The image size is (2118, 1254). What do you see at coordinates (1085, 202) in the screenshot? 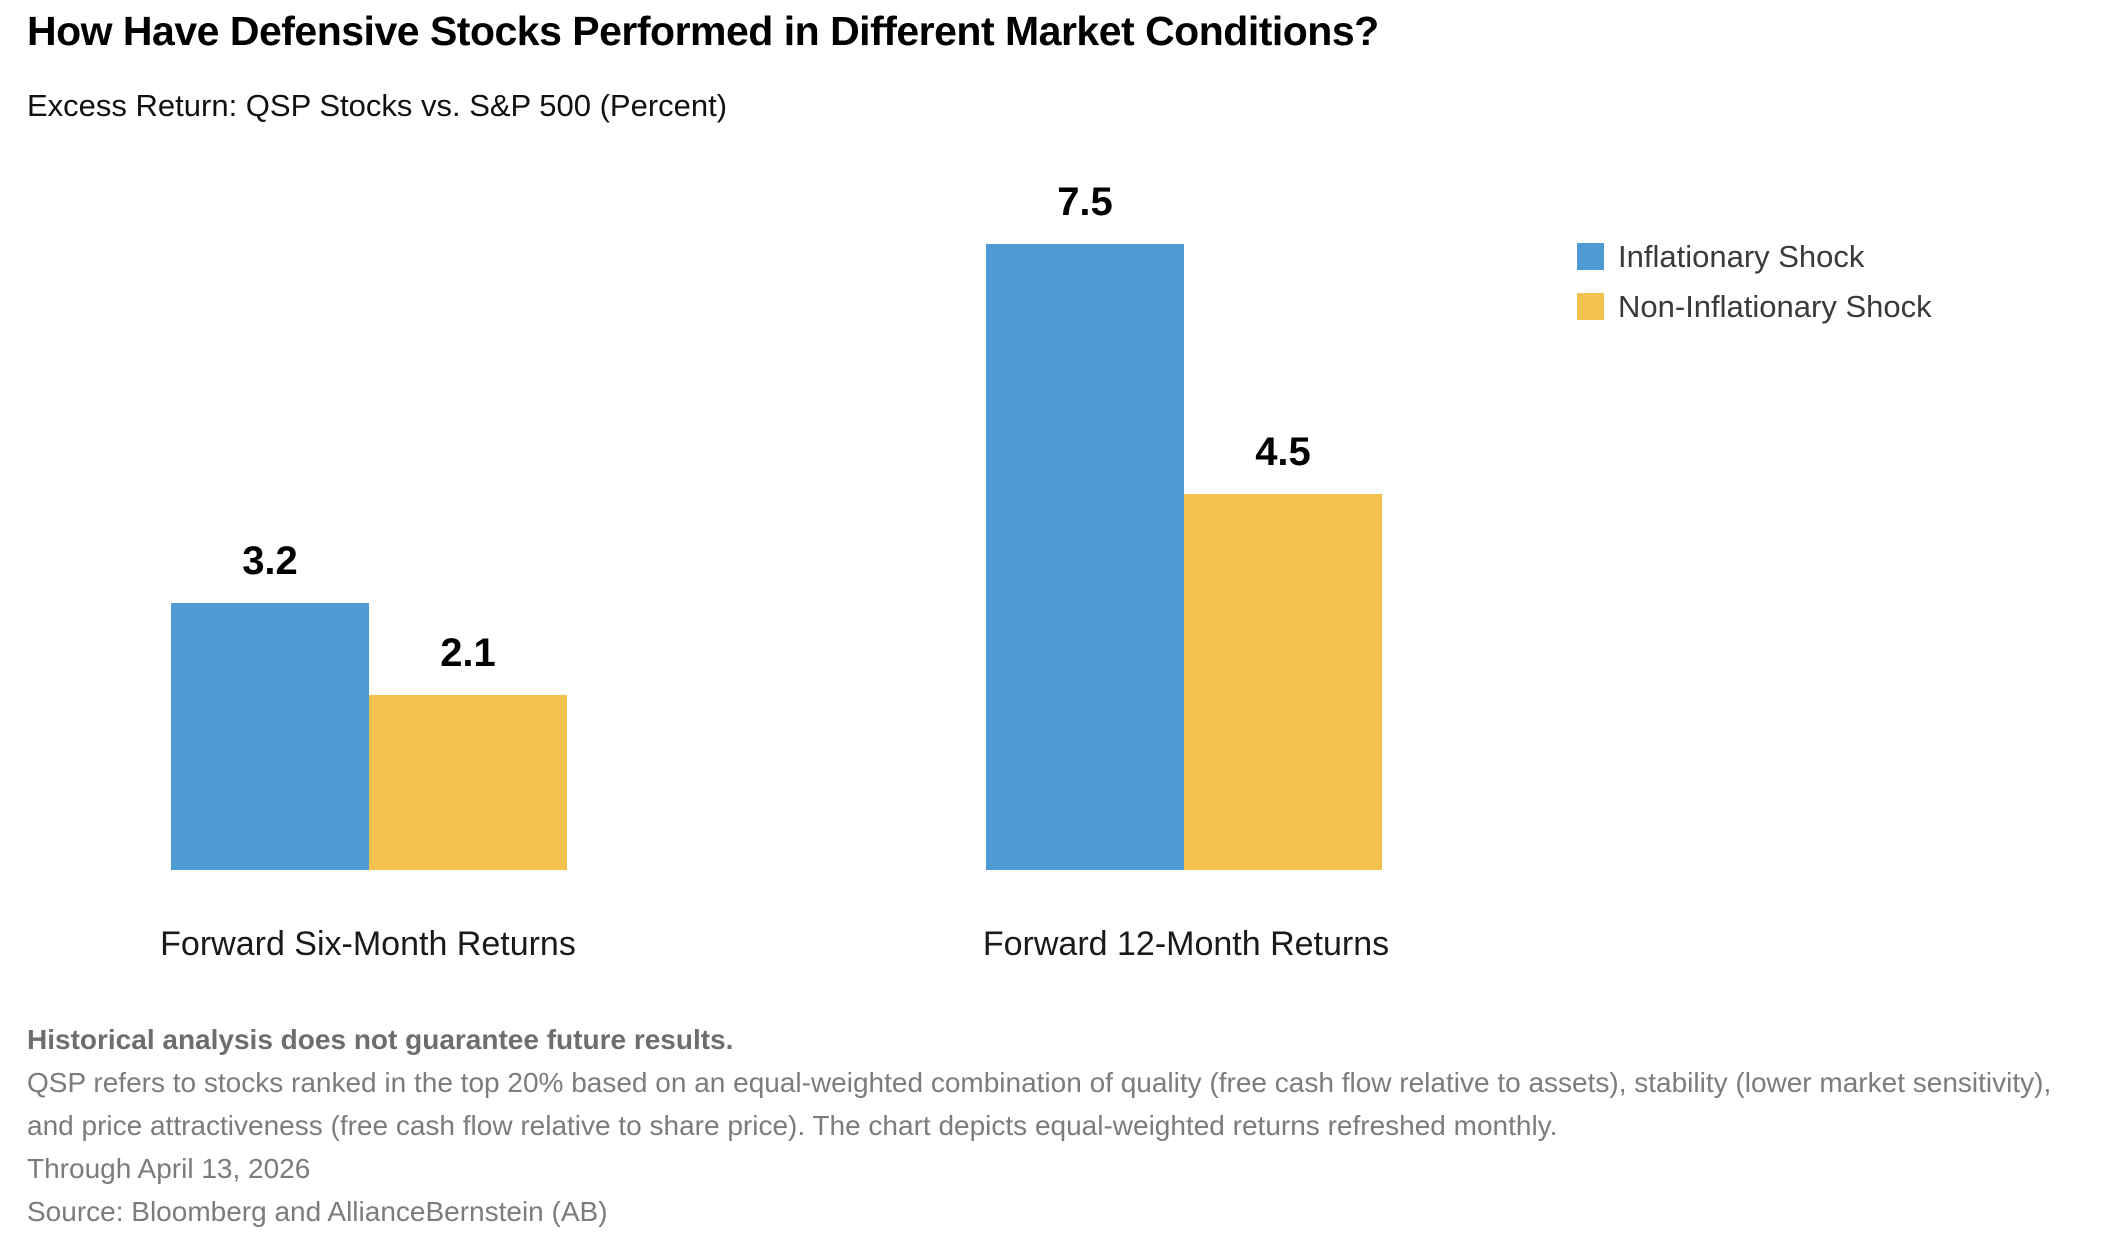
I see `bar-value-label: 7.5` at bounding box center [1085, 202].